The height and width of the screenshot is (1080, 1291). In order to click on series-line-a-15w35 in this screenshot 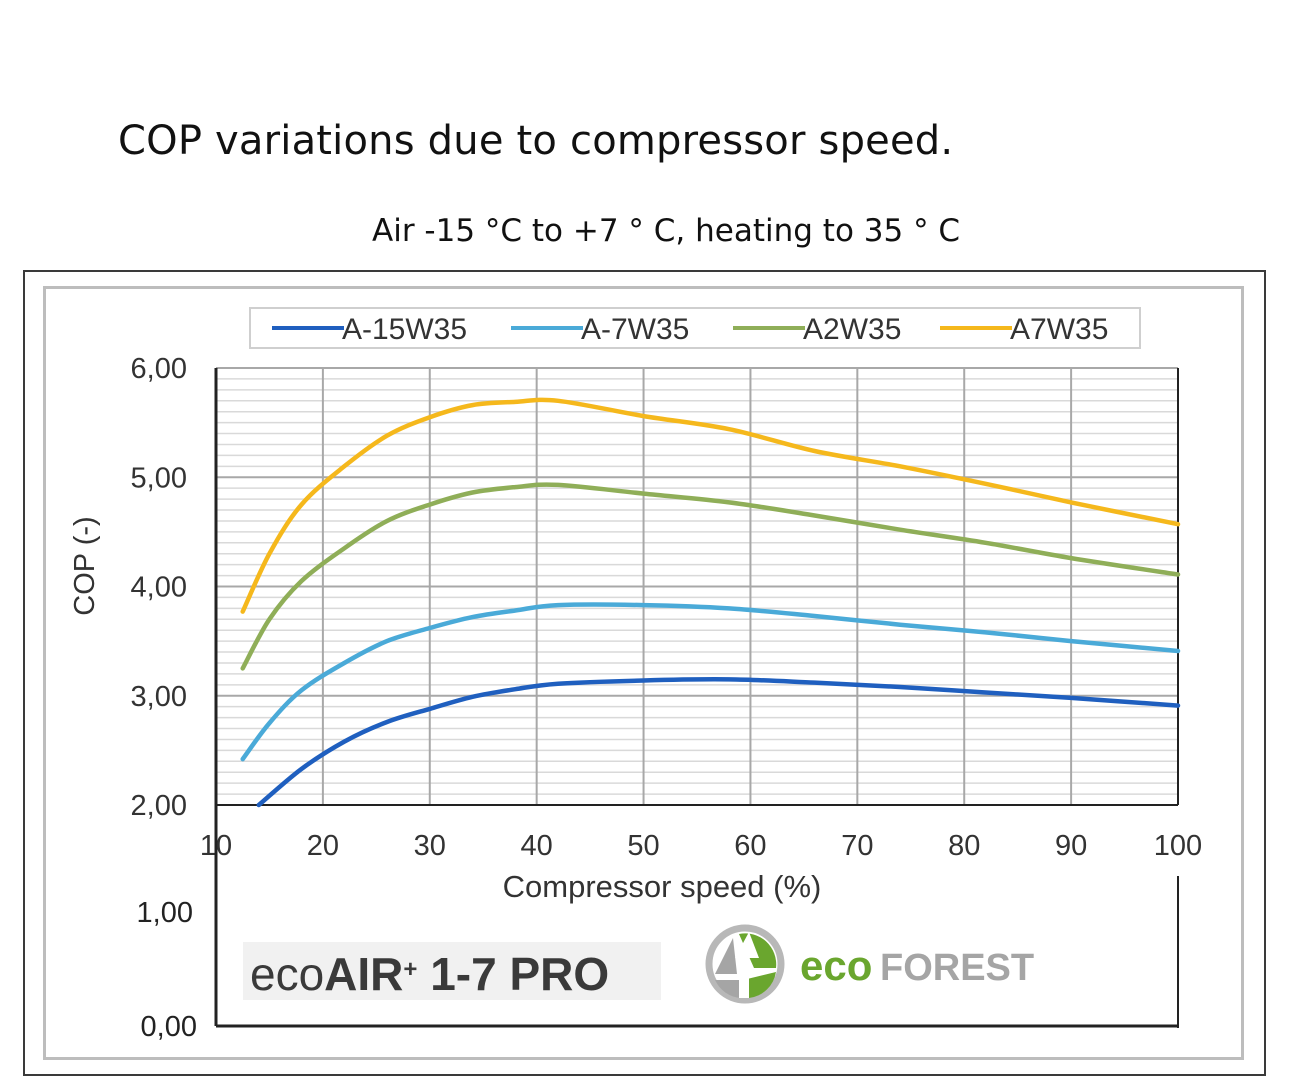, I will do `click(718, 742)`.